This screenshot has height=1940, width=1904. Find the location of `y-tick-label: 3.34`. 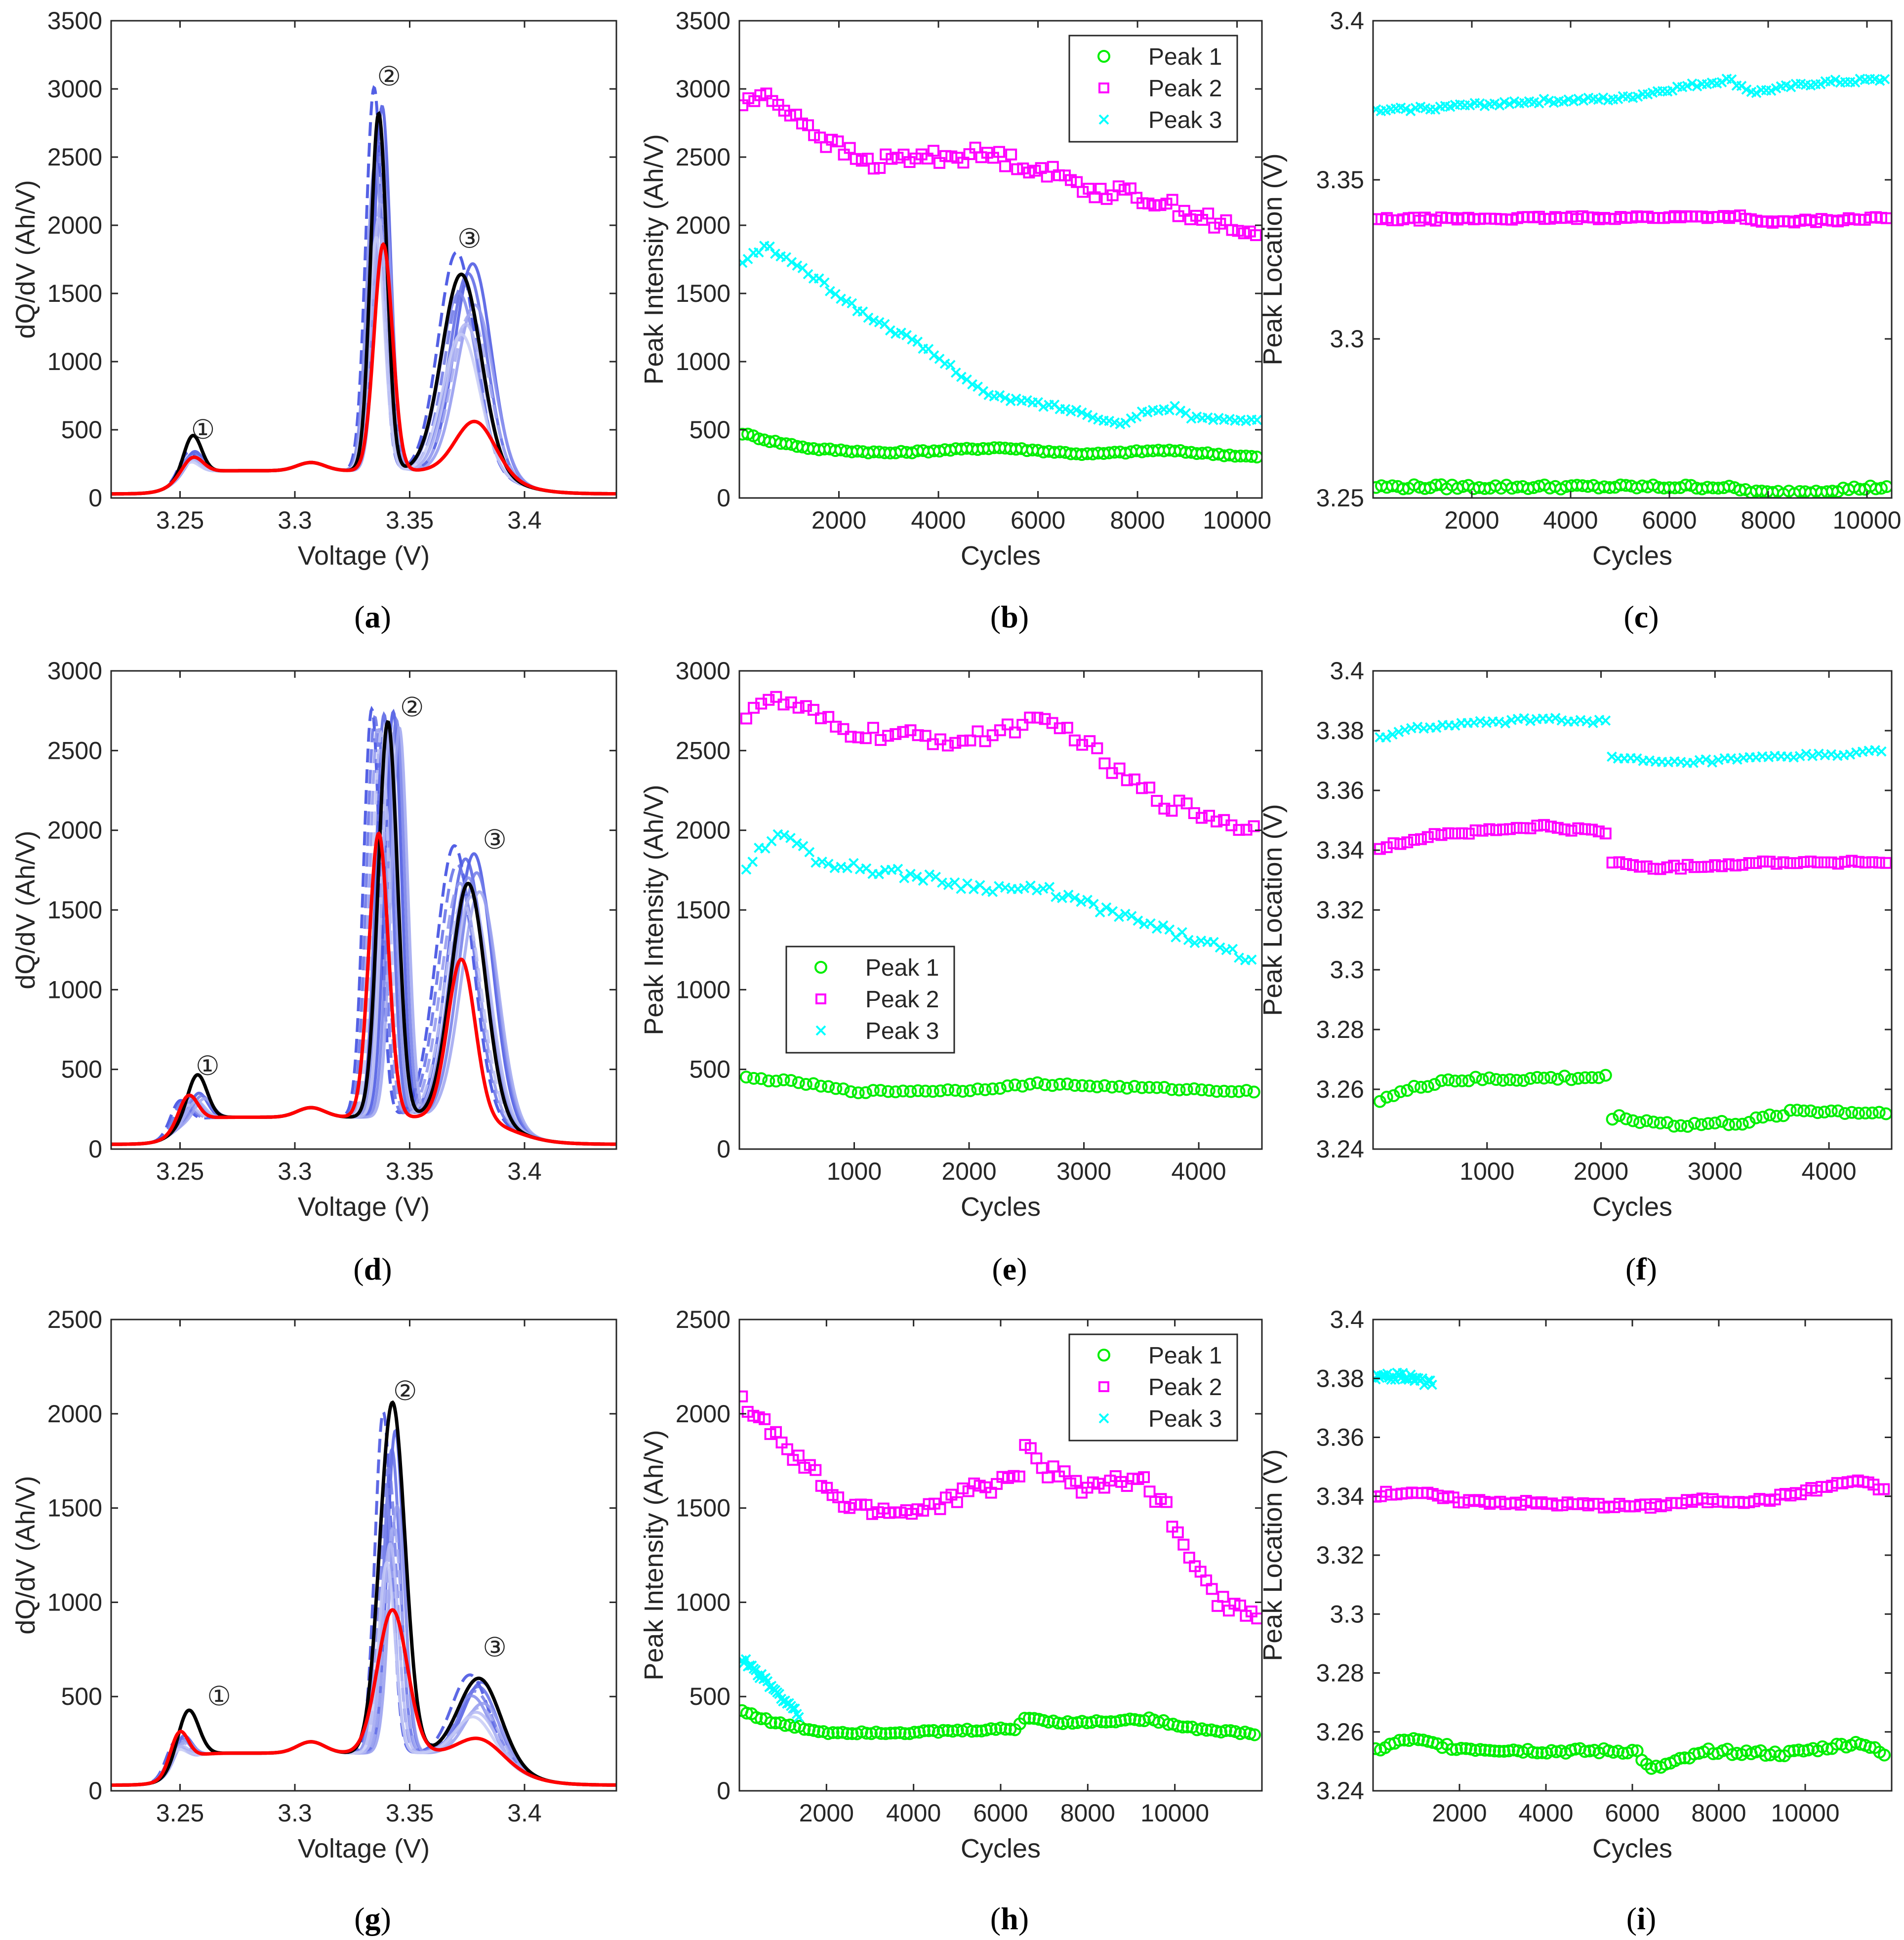

y-tick-label: 3.34 is located at coordinates (1340, 850).